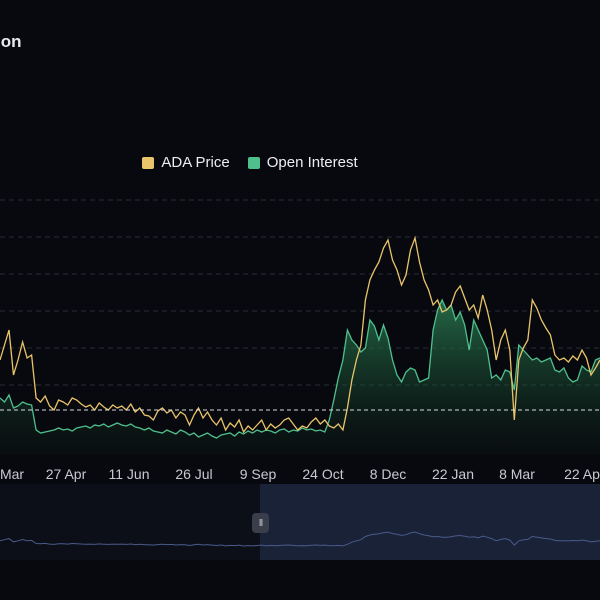  I want to click on x-tick-label: 24 Oct, so click(322, 474).